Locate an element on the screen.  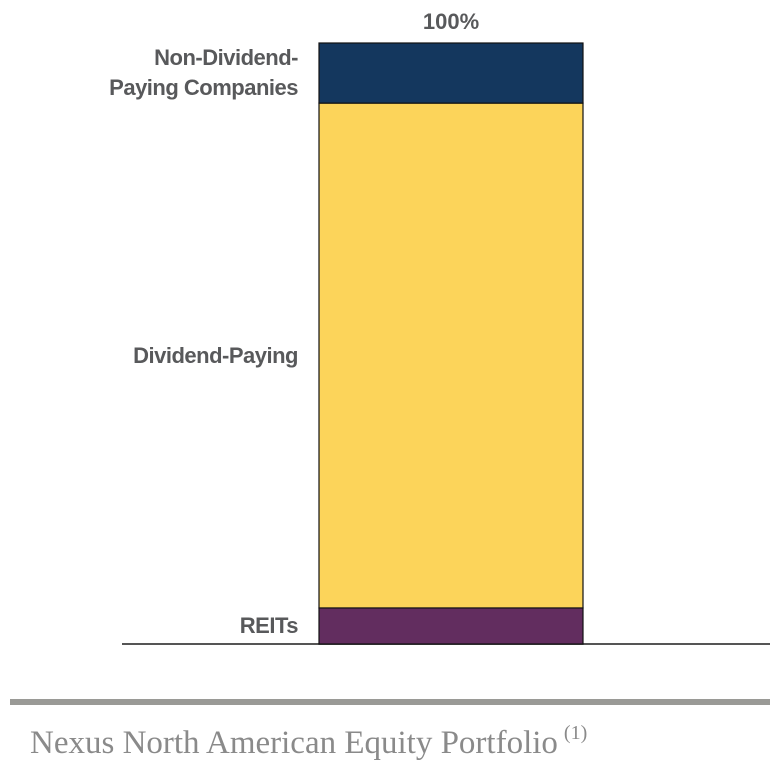
footer: Nexus North American Equity Portfolio (1) is located at coordinates (308, 742).